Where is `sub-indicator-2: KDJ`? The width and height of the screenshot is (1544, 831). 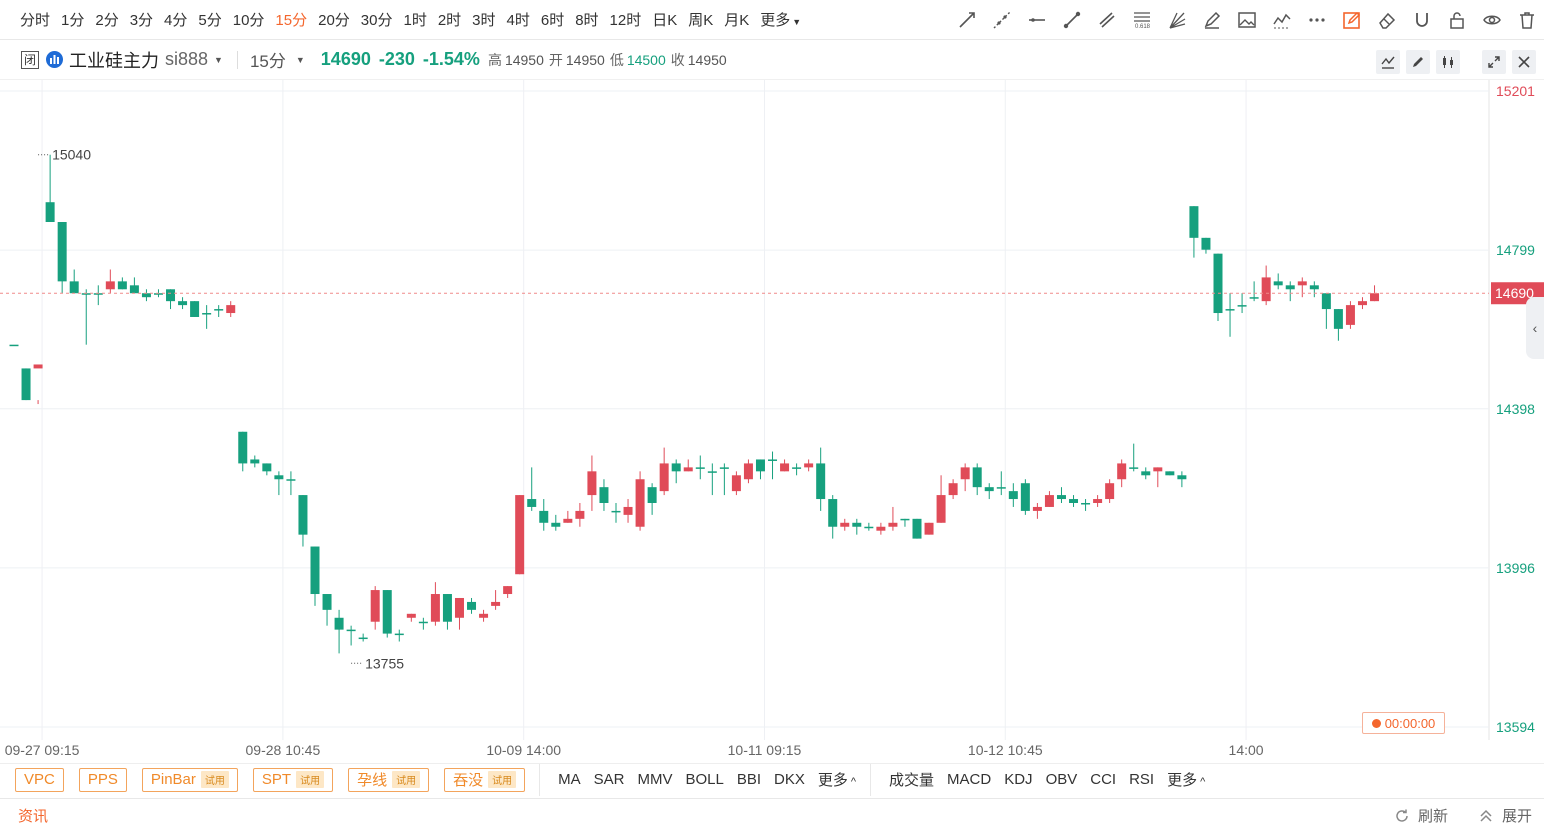 sub-indicator-2: KDJ is located at coordinates (1018, 779).